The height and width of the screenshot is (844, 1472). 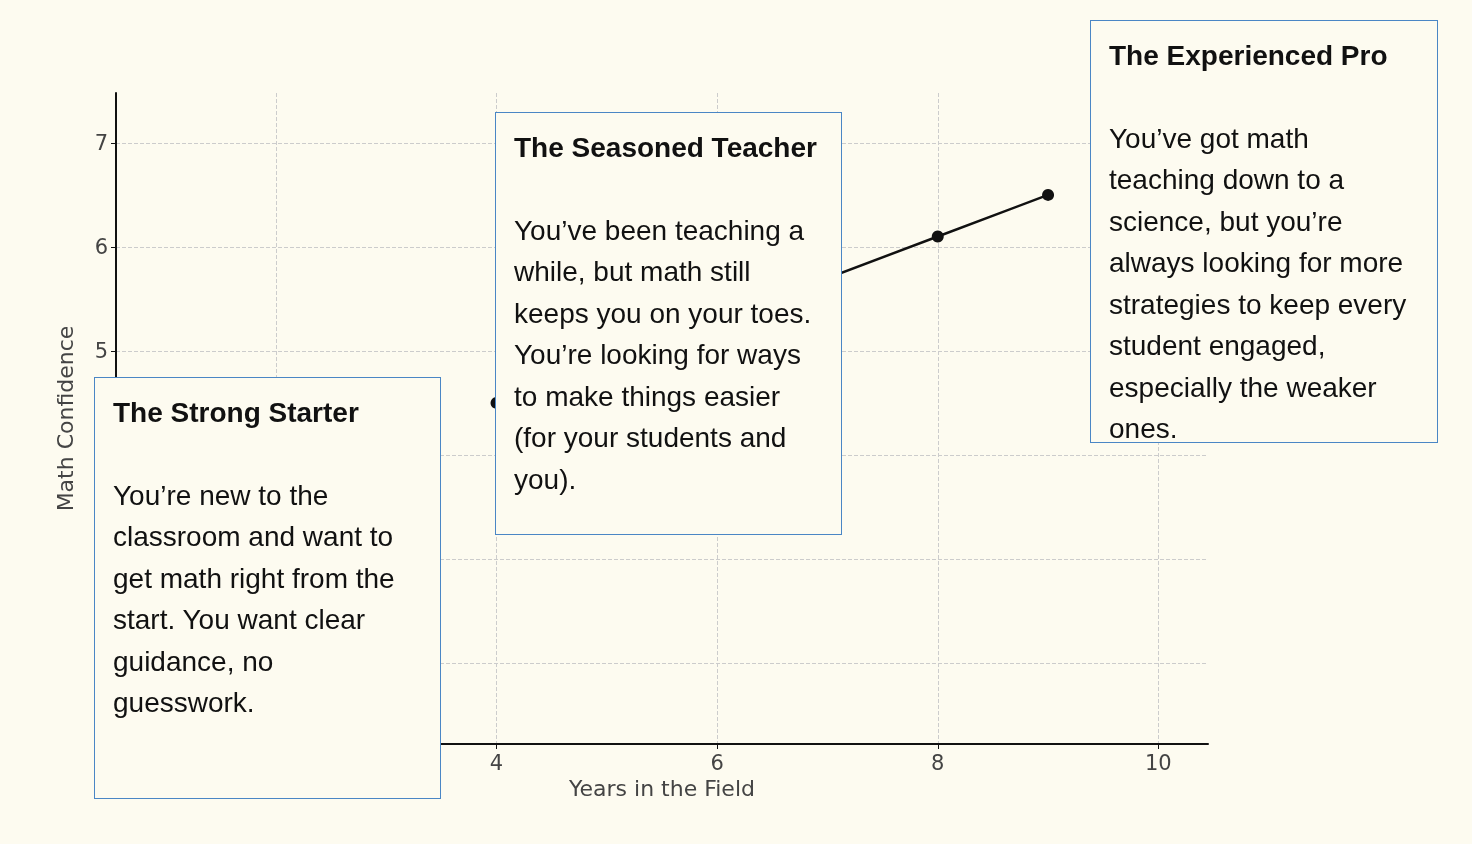 I want to click on note-box: The Strong Starter You’re new to the classroom and want to get math right from the start. You want clear guidance, no guesswork., so click(x=267, y=588).